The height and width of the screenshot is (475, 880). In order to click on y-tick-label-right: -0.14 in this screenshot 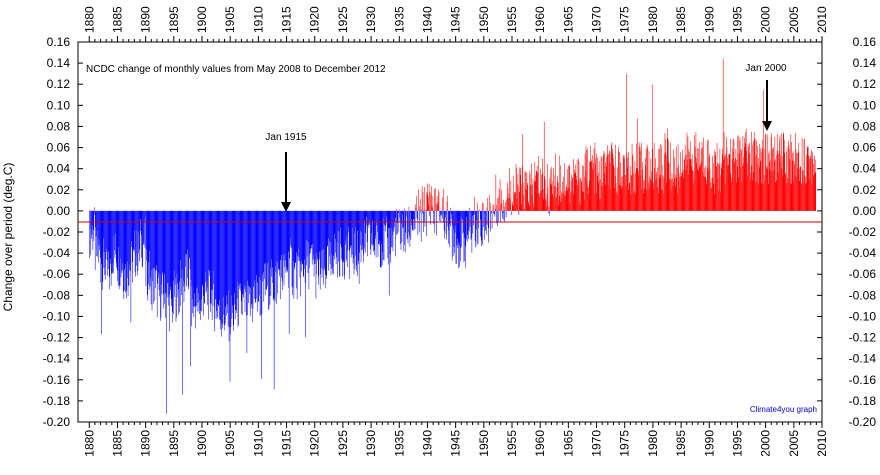, I will do `click(863, 359)`.